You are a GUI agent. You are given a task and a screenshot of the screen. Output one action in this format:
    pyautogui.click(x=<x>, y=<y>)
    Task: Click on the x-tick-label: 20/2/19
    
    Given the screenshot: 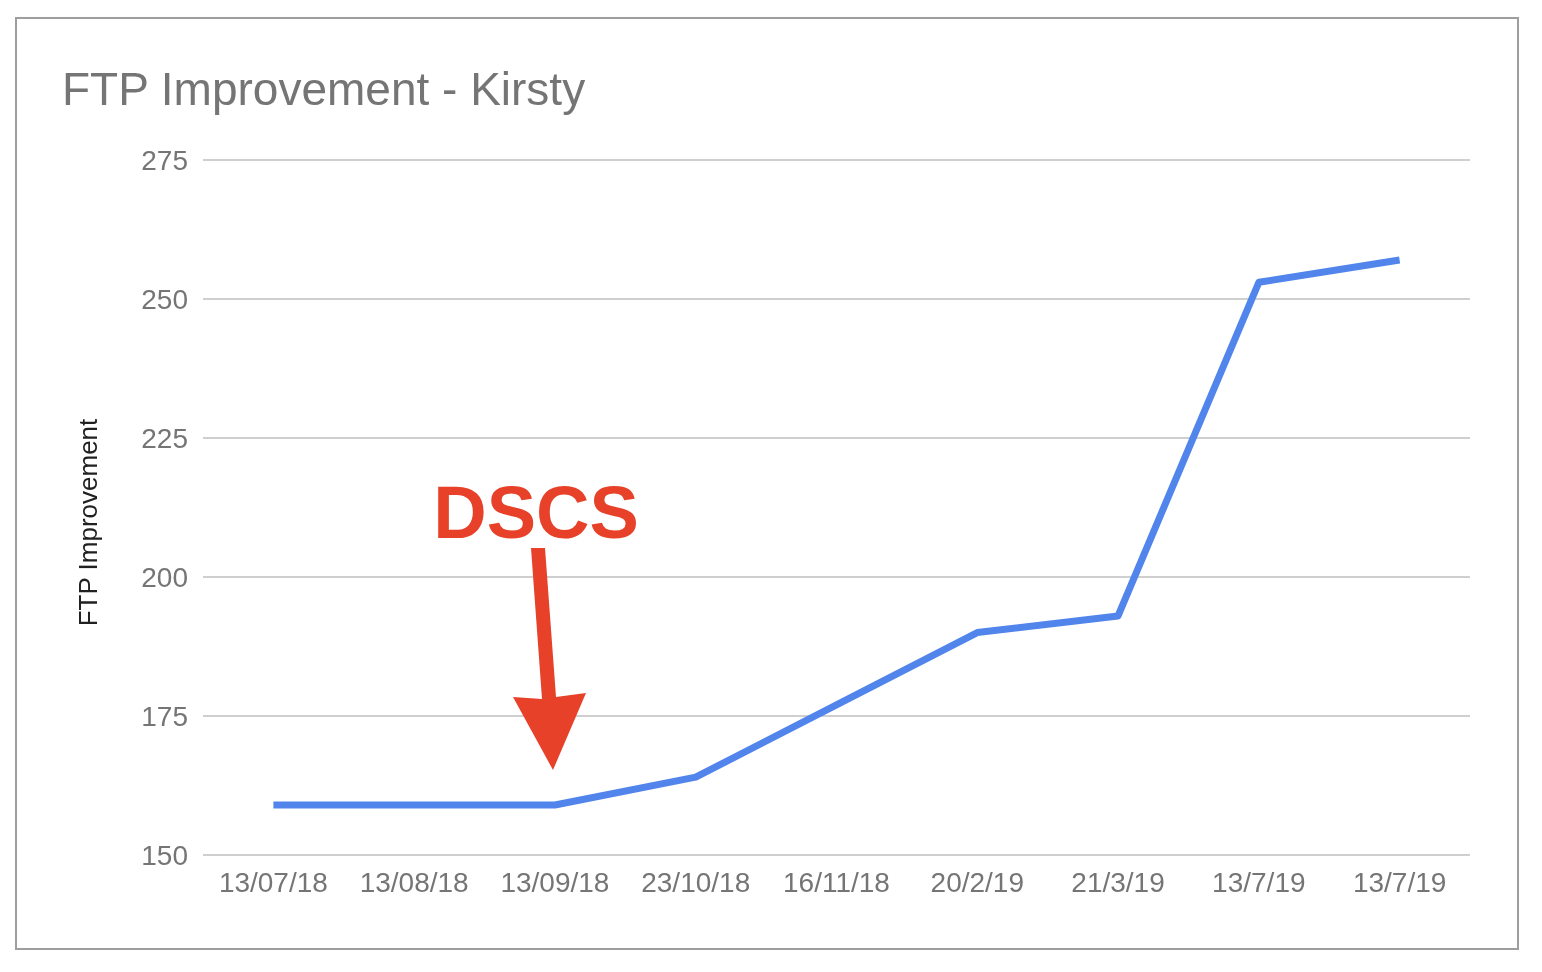 What is the action you would take?
    pyautogui.click(x=977, y=882)
    